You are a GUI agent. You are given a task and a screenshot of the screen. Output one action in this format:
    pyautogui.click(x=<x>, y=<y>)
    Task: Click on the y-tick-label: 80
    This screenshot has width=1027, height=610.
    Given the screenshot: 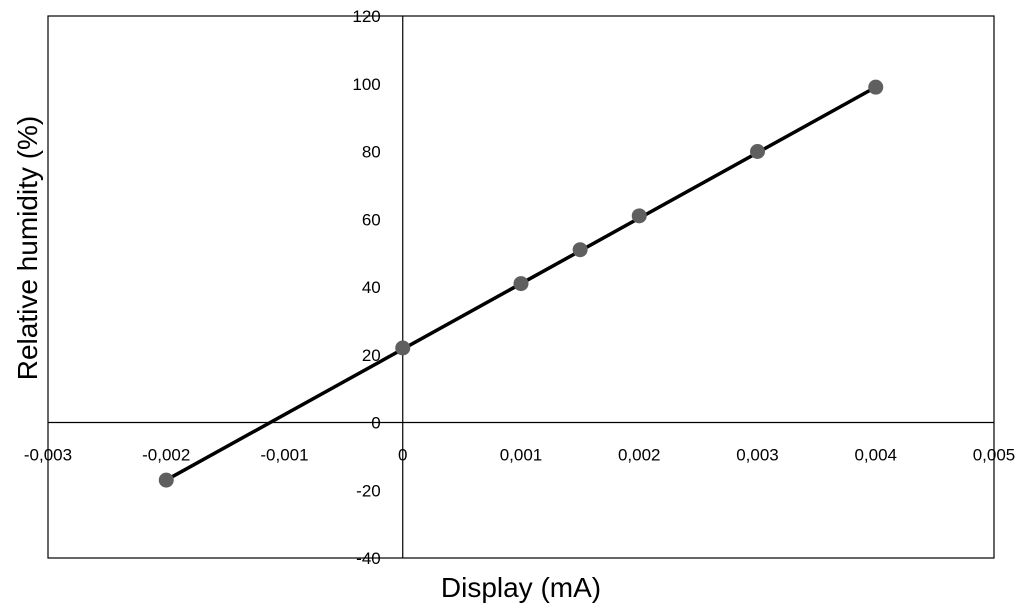 What is the action you would take?
    pyautogui.click(x=371, y=152)
    